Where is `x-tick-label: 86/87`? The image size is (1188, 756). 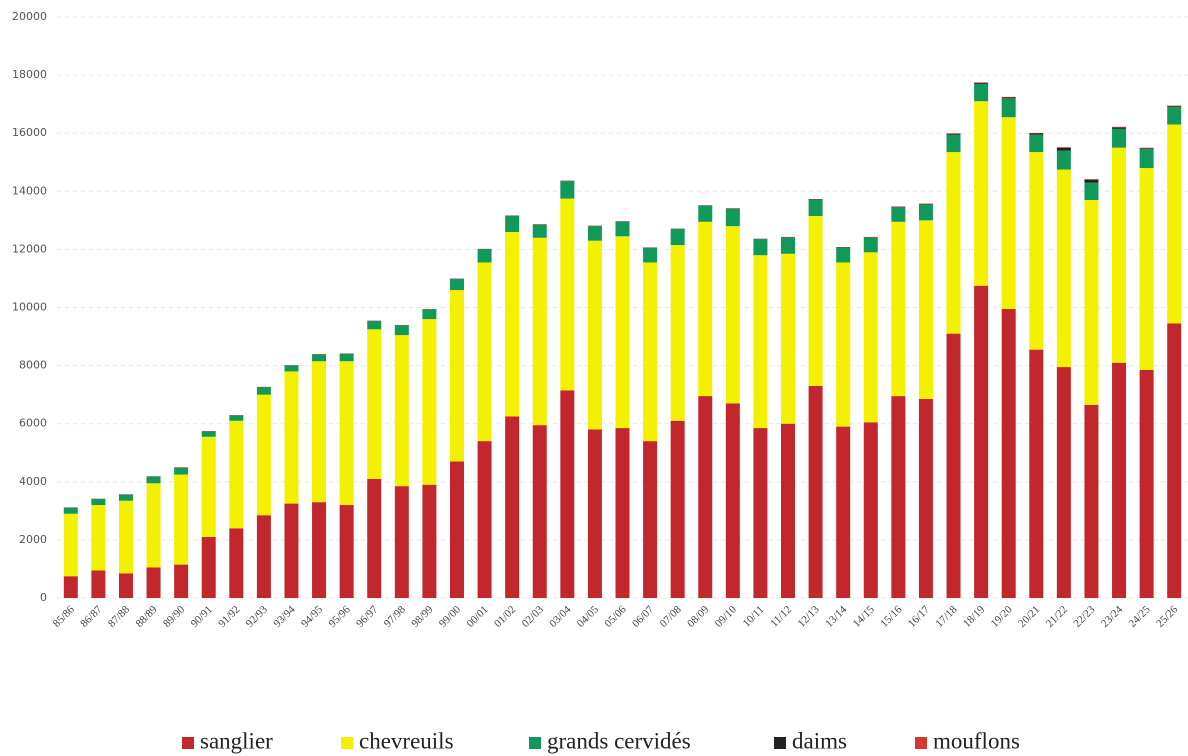
x-tick-label: 86/87 is located at coordinates (91, 616).